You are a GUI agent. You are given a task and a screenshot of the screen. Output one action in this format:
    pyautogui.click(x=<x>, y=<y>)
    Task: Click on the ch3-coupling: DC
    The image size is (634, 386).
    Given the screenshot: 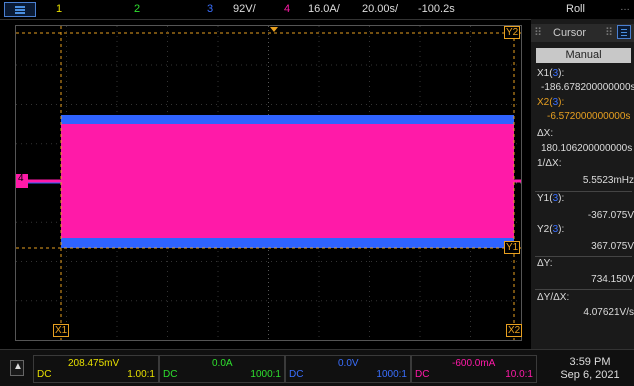 What is the action you would take?
    pyautogui.click(x=296, y=374)
    